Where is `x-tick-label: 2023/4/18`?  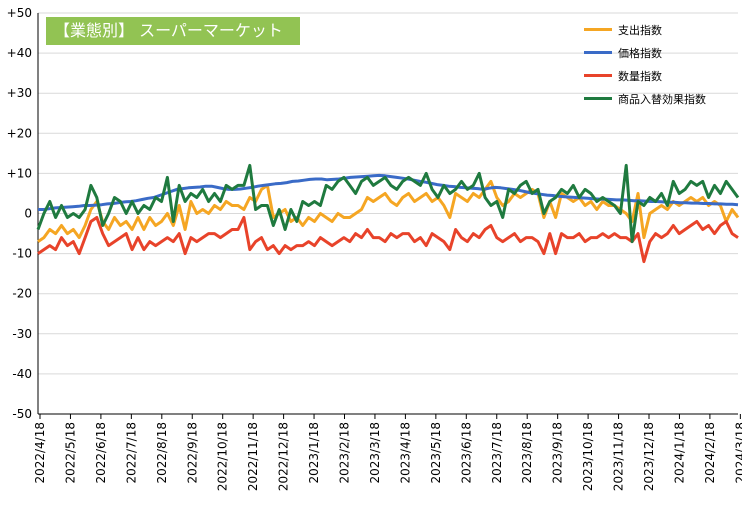 x-tick-label: 2023/4/18 is located at coordinates (405, 453).